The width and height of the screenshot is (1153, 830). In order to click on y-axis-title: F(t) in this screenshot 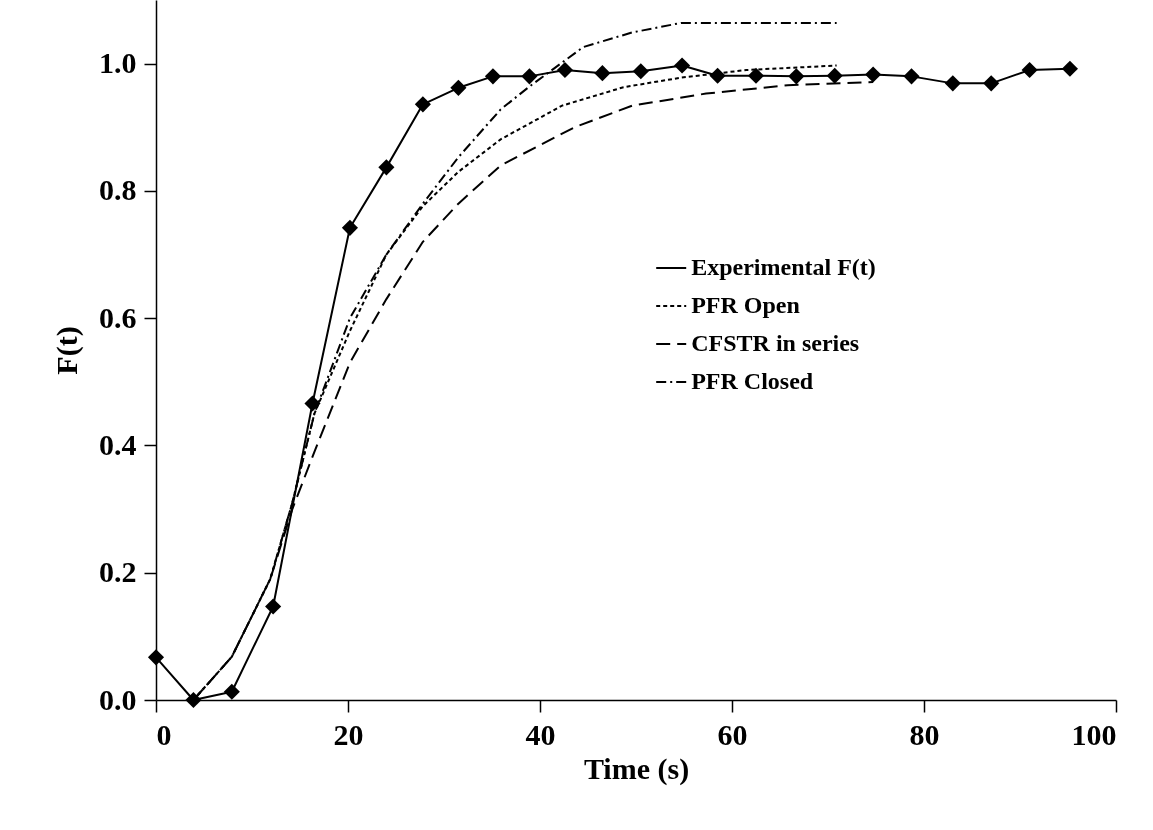, I will do `click(67, 350)`.